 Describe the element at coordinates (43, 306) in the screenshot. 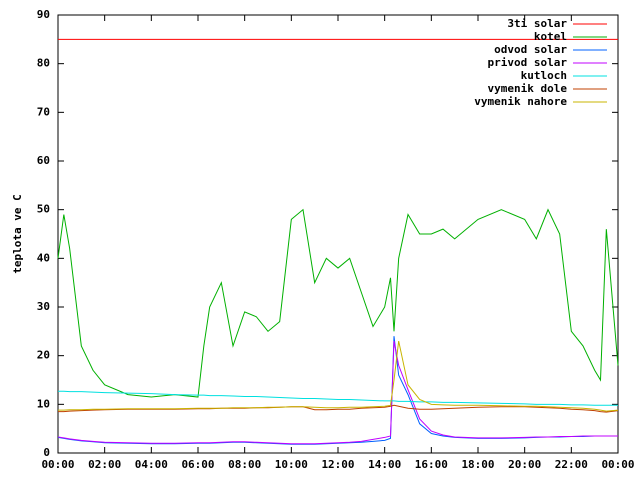

I see `y-tick-label: 30` at that location.